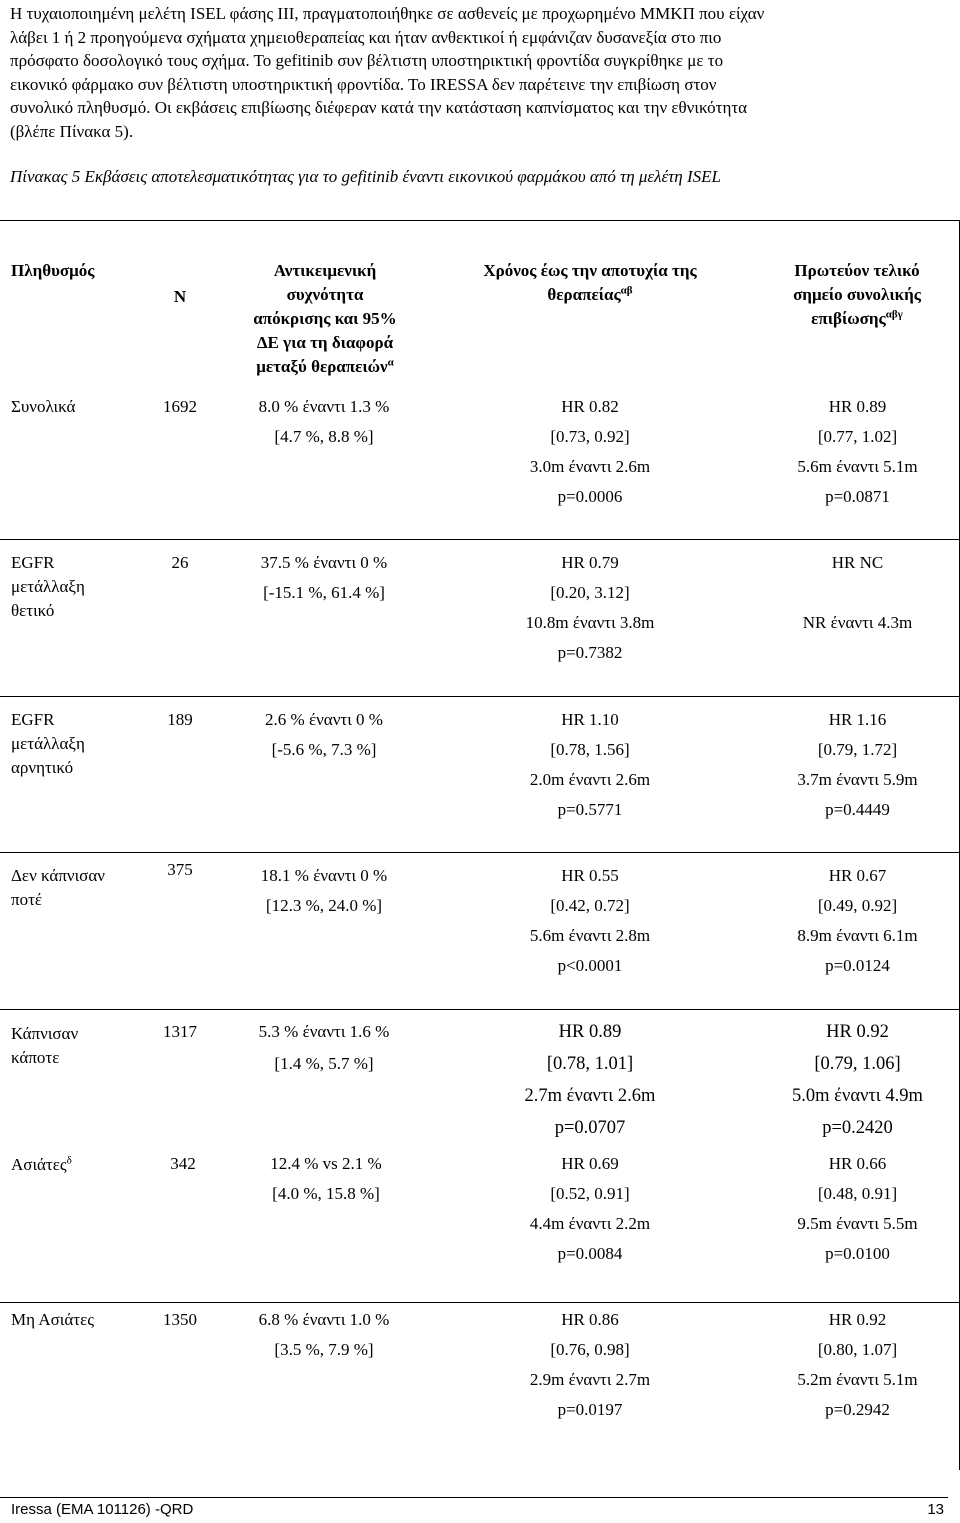 The image size is (960, 1523). What do you see at coordinates (474, 1497) in the screenshot?
I see `footer-divider` at bounding box center [474, 1497].